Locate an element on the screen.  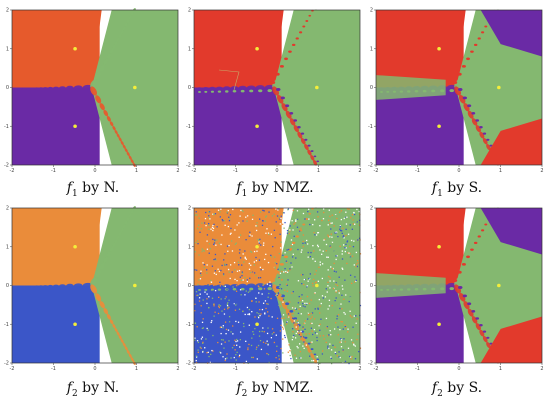
caption-method: by S. is located at coordinates (462, 388).